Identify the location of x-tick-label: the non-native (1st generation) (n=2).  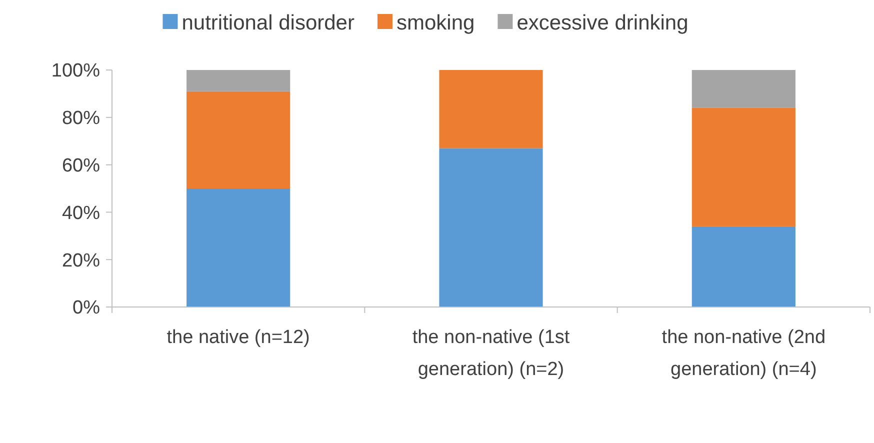
(491, 353).